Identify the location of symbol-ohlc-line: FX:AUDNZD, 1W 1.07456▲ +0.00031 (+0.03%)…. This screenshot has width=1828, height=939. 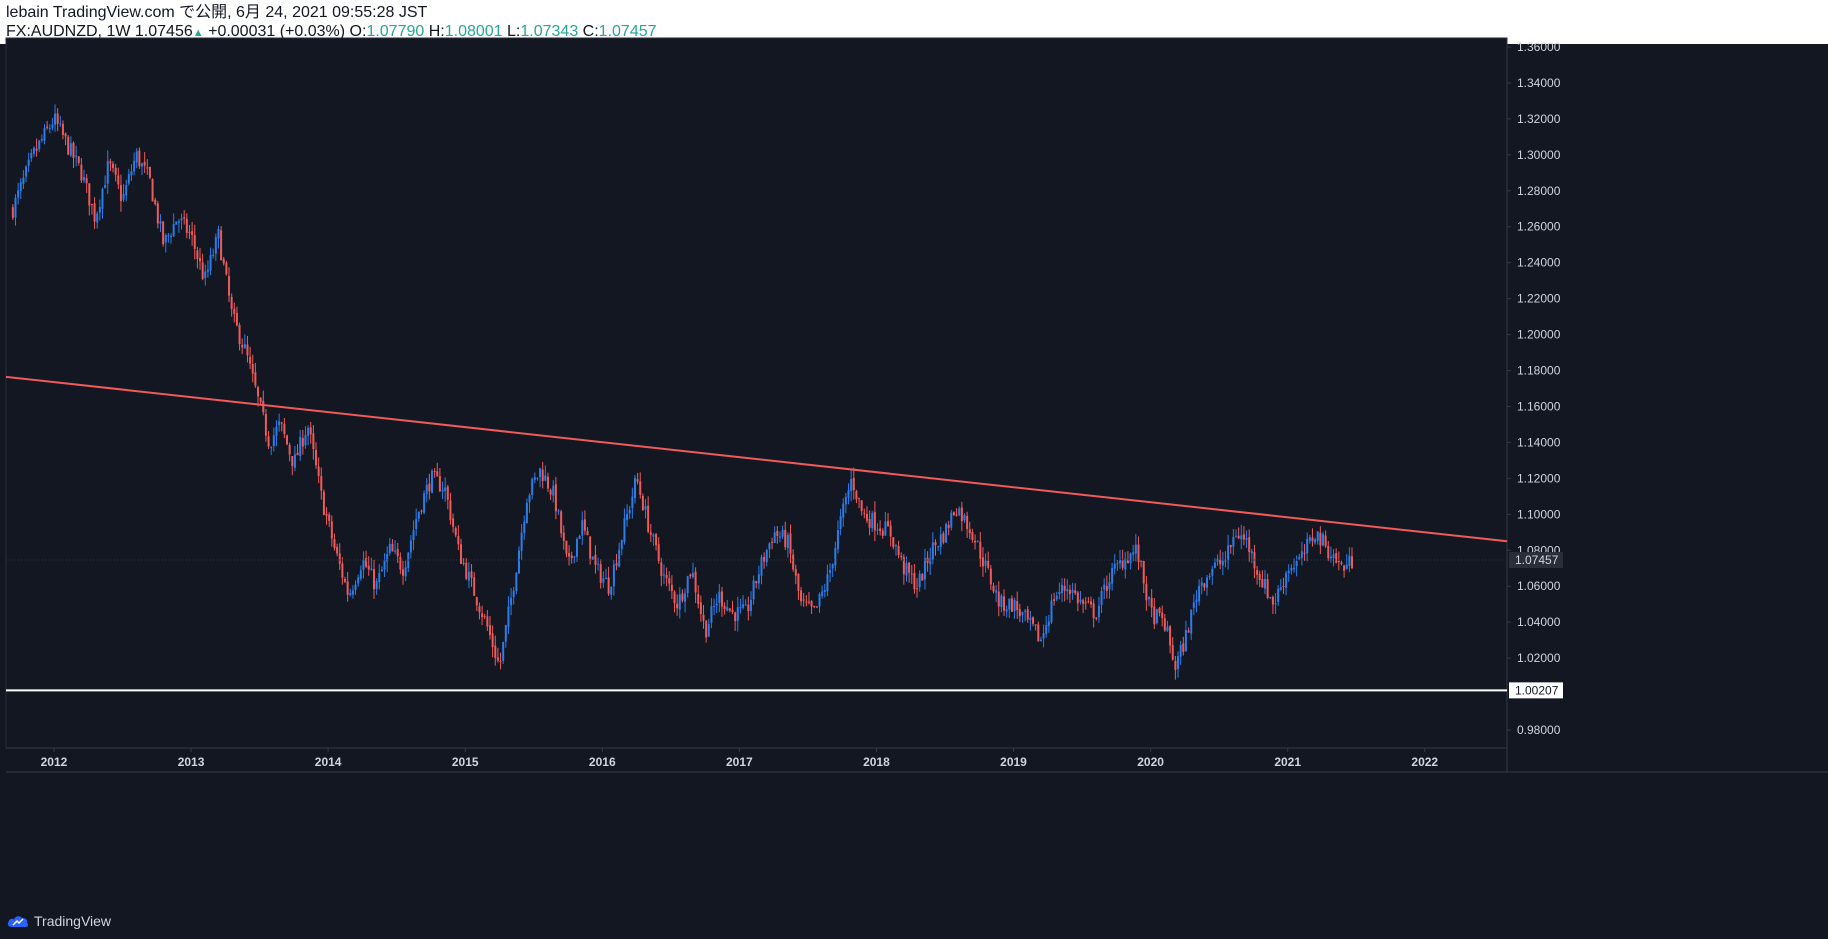
(331, 32).